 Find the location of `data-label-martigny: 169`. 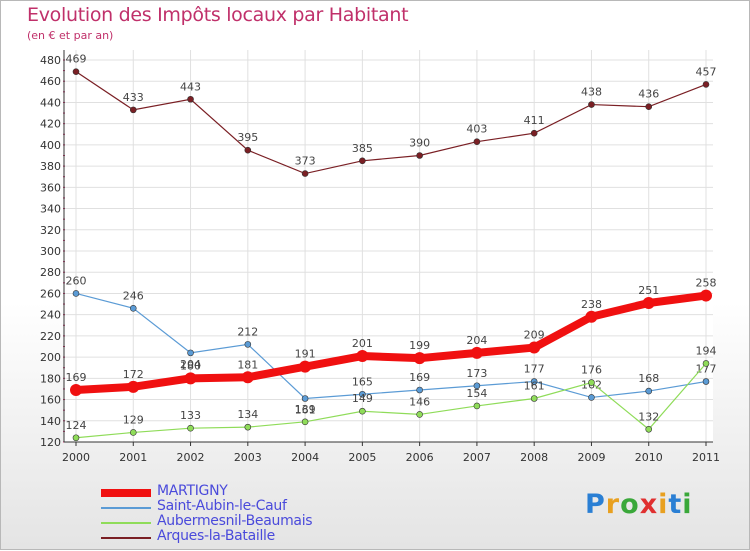

data-label-martigny: 169 is located at coordinates (76, 377).